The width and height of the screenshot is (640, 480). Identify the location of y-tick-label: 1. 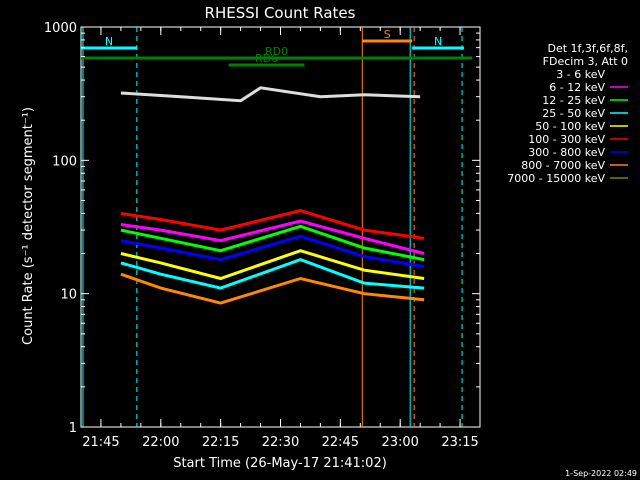
(73, 428).